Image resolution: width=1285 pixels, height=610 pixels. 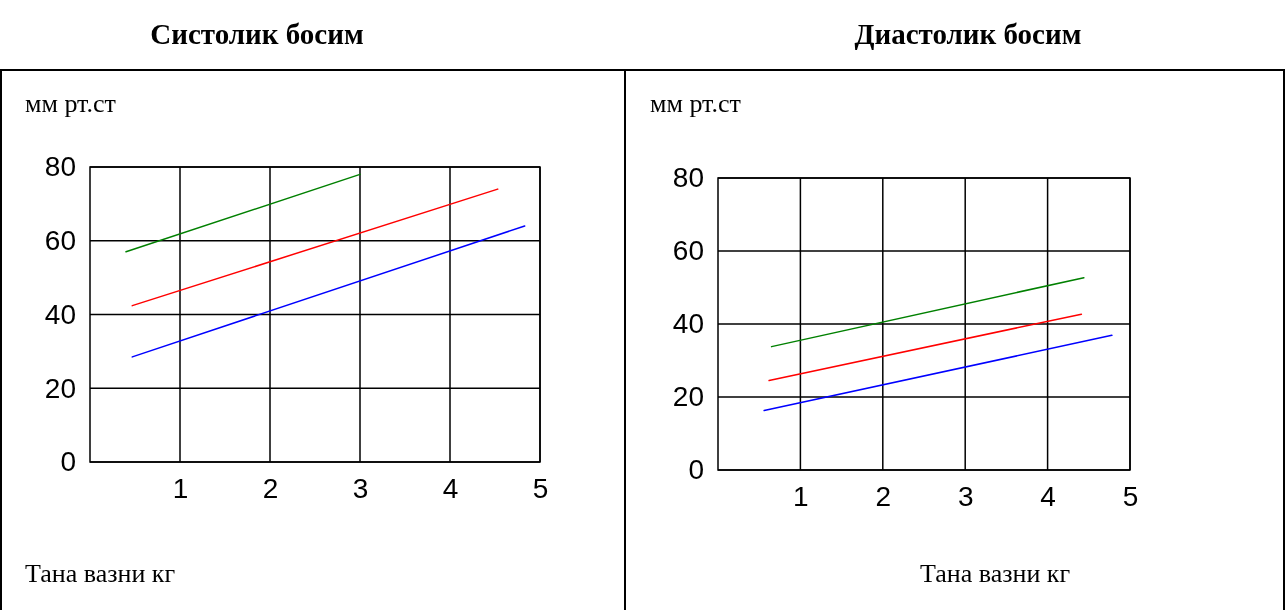 What do you see at coordinates (257, 34) in the screenshot?
I see `chart-title: Систолик босим` at bounding box center [257, 34].